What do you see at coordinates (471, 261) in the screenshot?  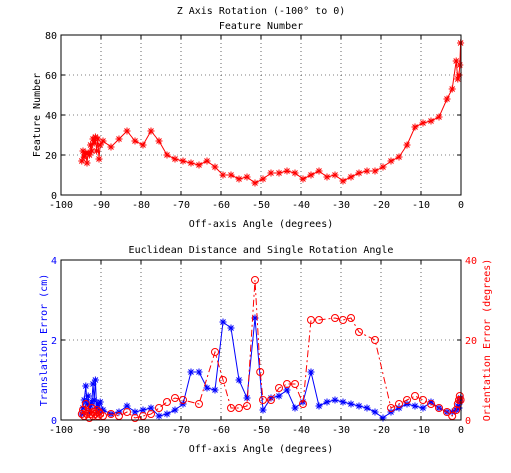 I see `bottom-ytick-label-right: 40` at bounding box center [471, 261].